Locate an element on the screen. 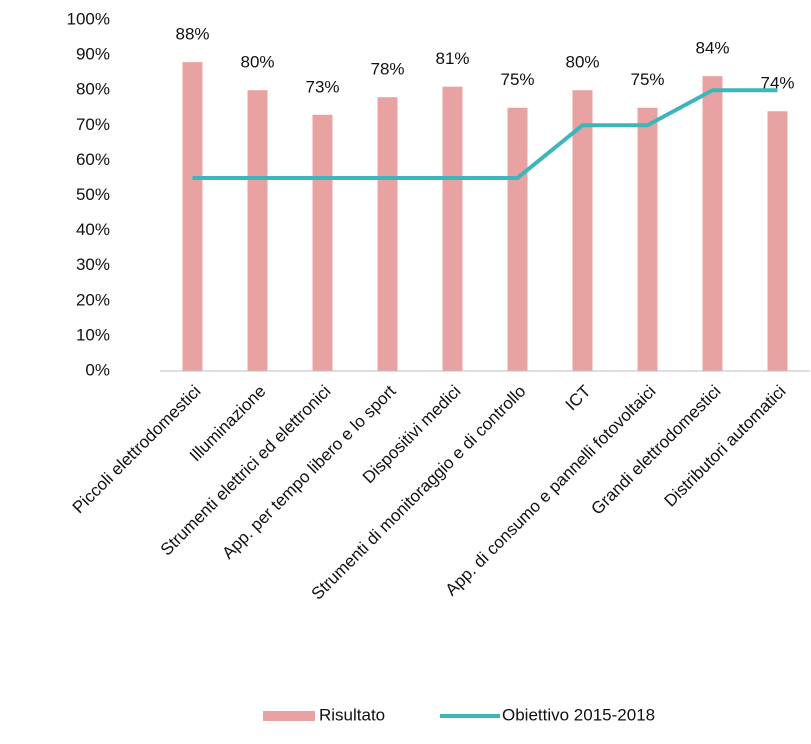 The image size is (811, 744). x-tick-label: Piccoli elettrodomestici is located at coordinates (137, 450).